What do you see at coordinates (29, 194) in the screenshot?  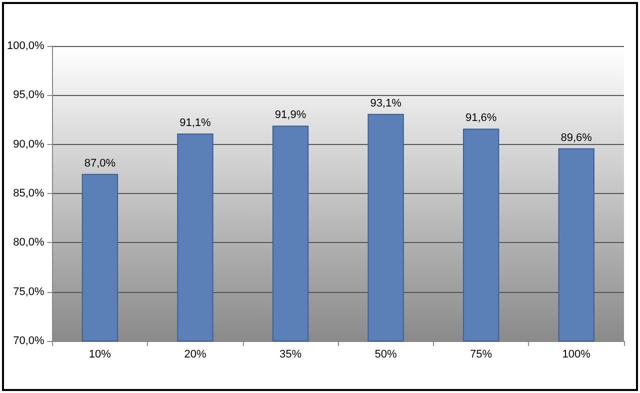 I see `y-tick-label: 85,0%` at bounding box center [29, 194].